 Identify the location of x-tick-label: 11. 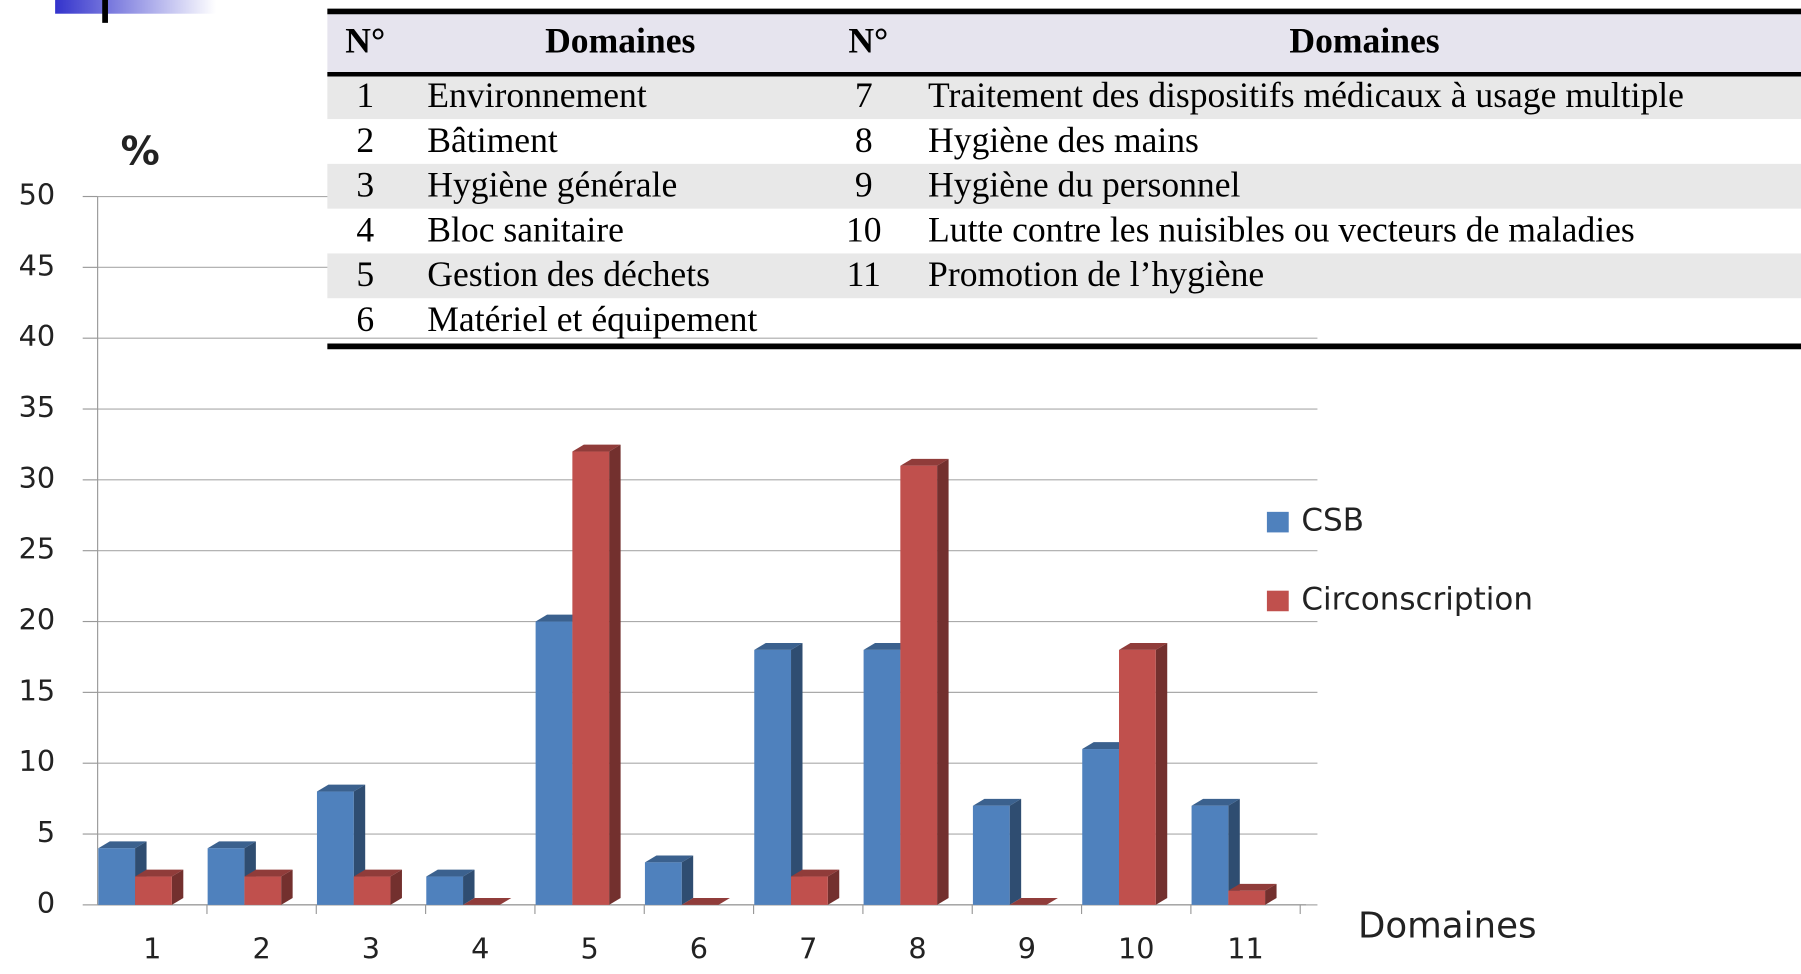
(1245, 949).